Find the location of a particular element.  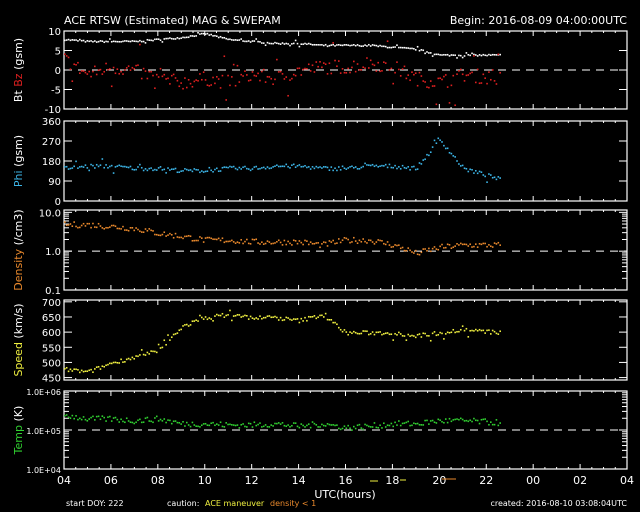

y-label-part: (gsm) is located at coordinates (18, 56).